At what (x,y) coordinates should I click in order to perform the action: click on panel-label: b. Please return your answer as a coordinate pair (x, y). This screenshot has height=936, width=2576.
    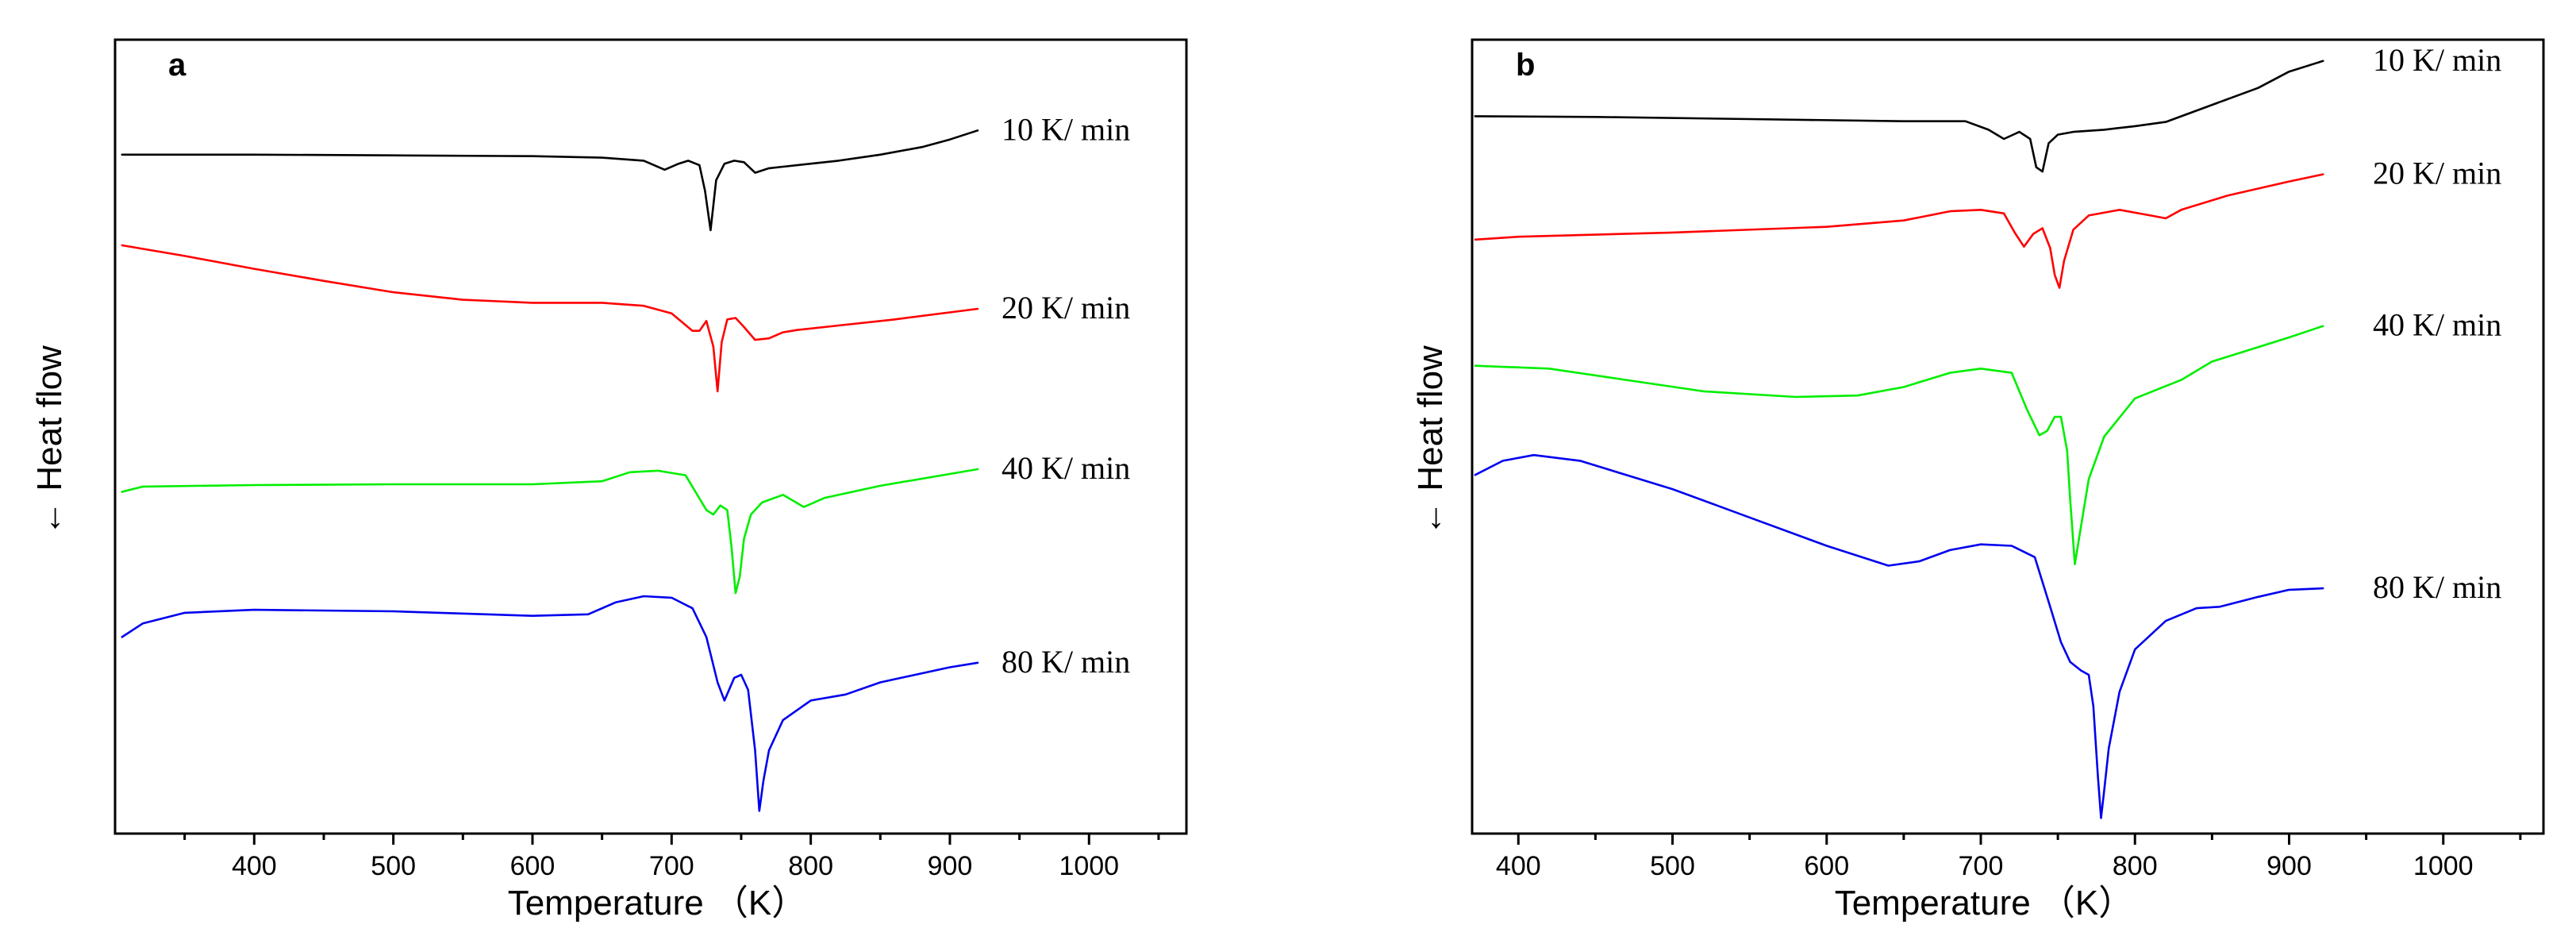
    Looking at the image, I should click on (1525, 65).